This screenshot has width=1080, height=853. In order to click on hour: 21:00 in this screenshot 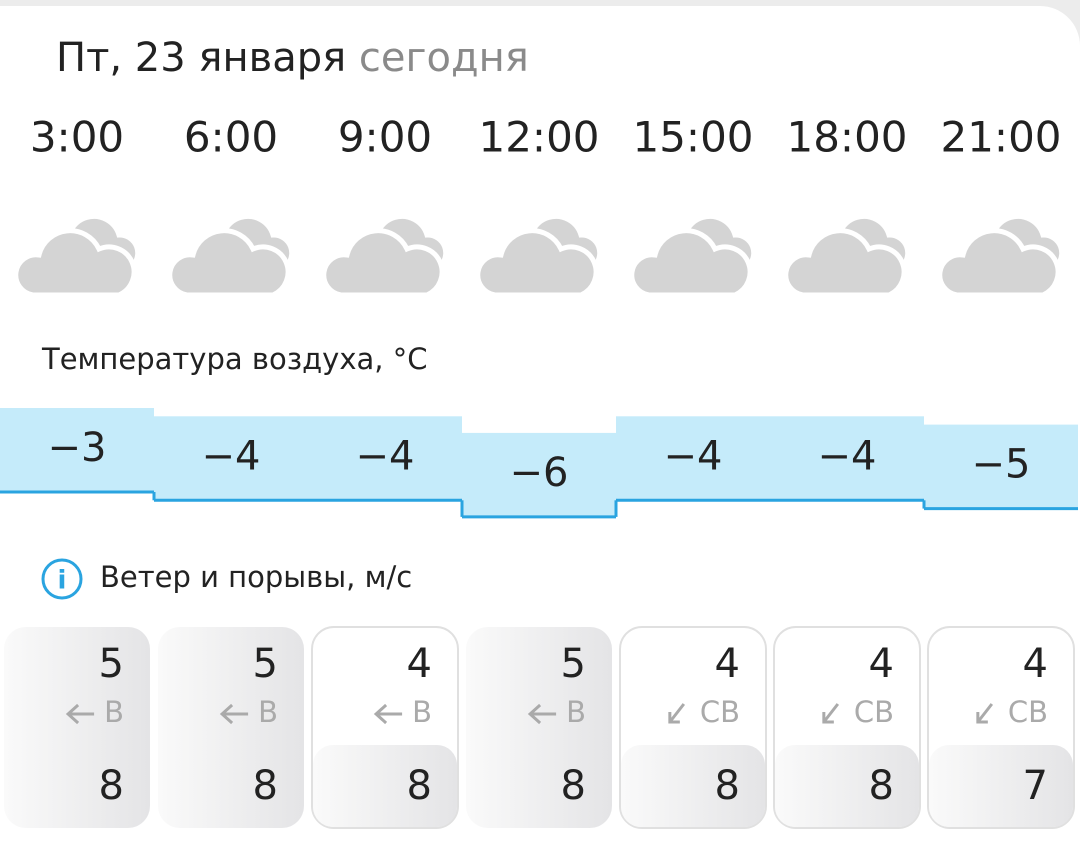, I will do `click(1000, 137)`.